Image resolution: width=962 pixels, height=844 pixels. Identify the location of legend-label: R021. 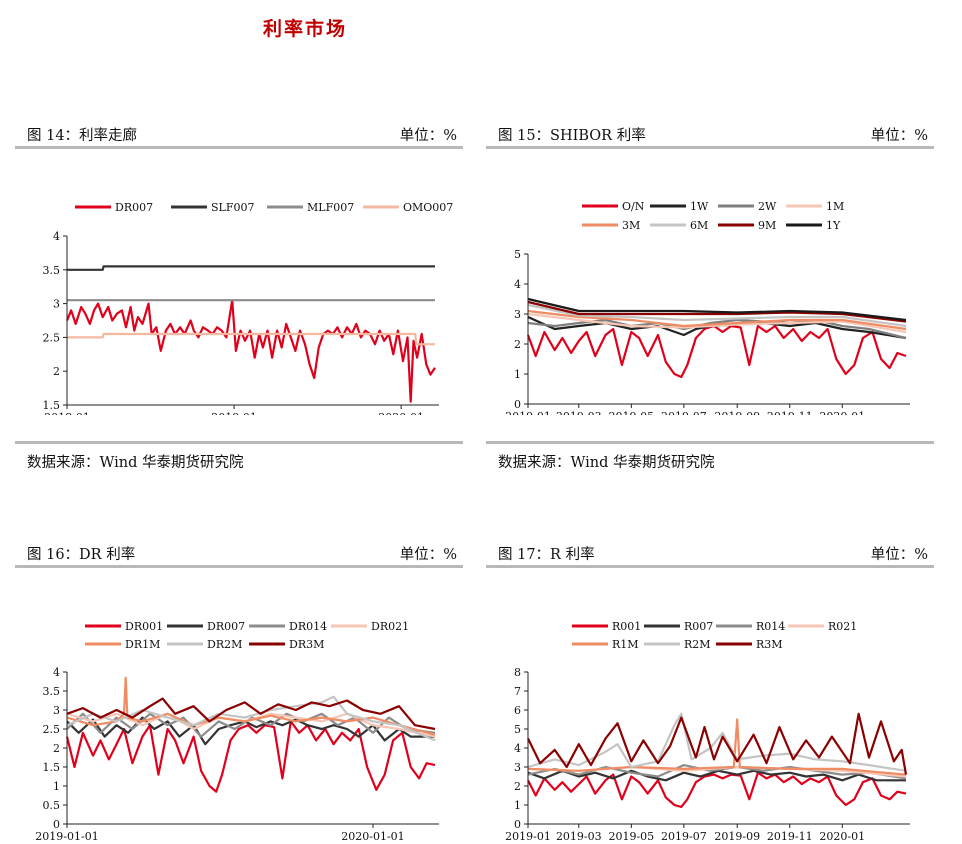
(842, 626).